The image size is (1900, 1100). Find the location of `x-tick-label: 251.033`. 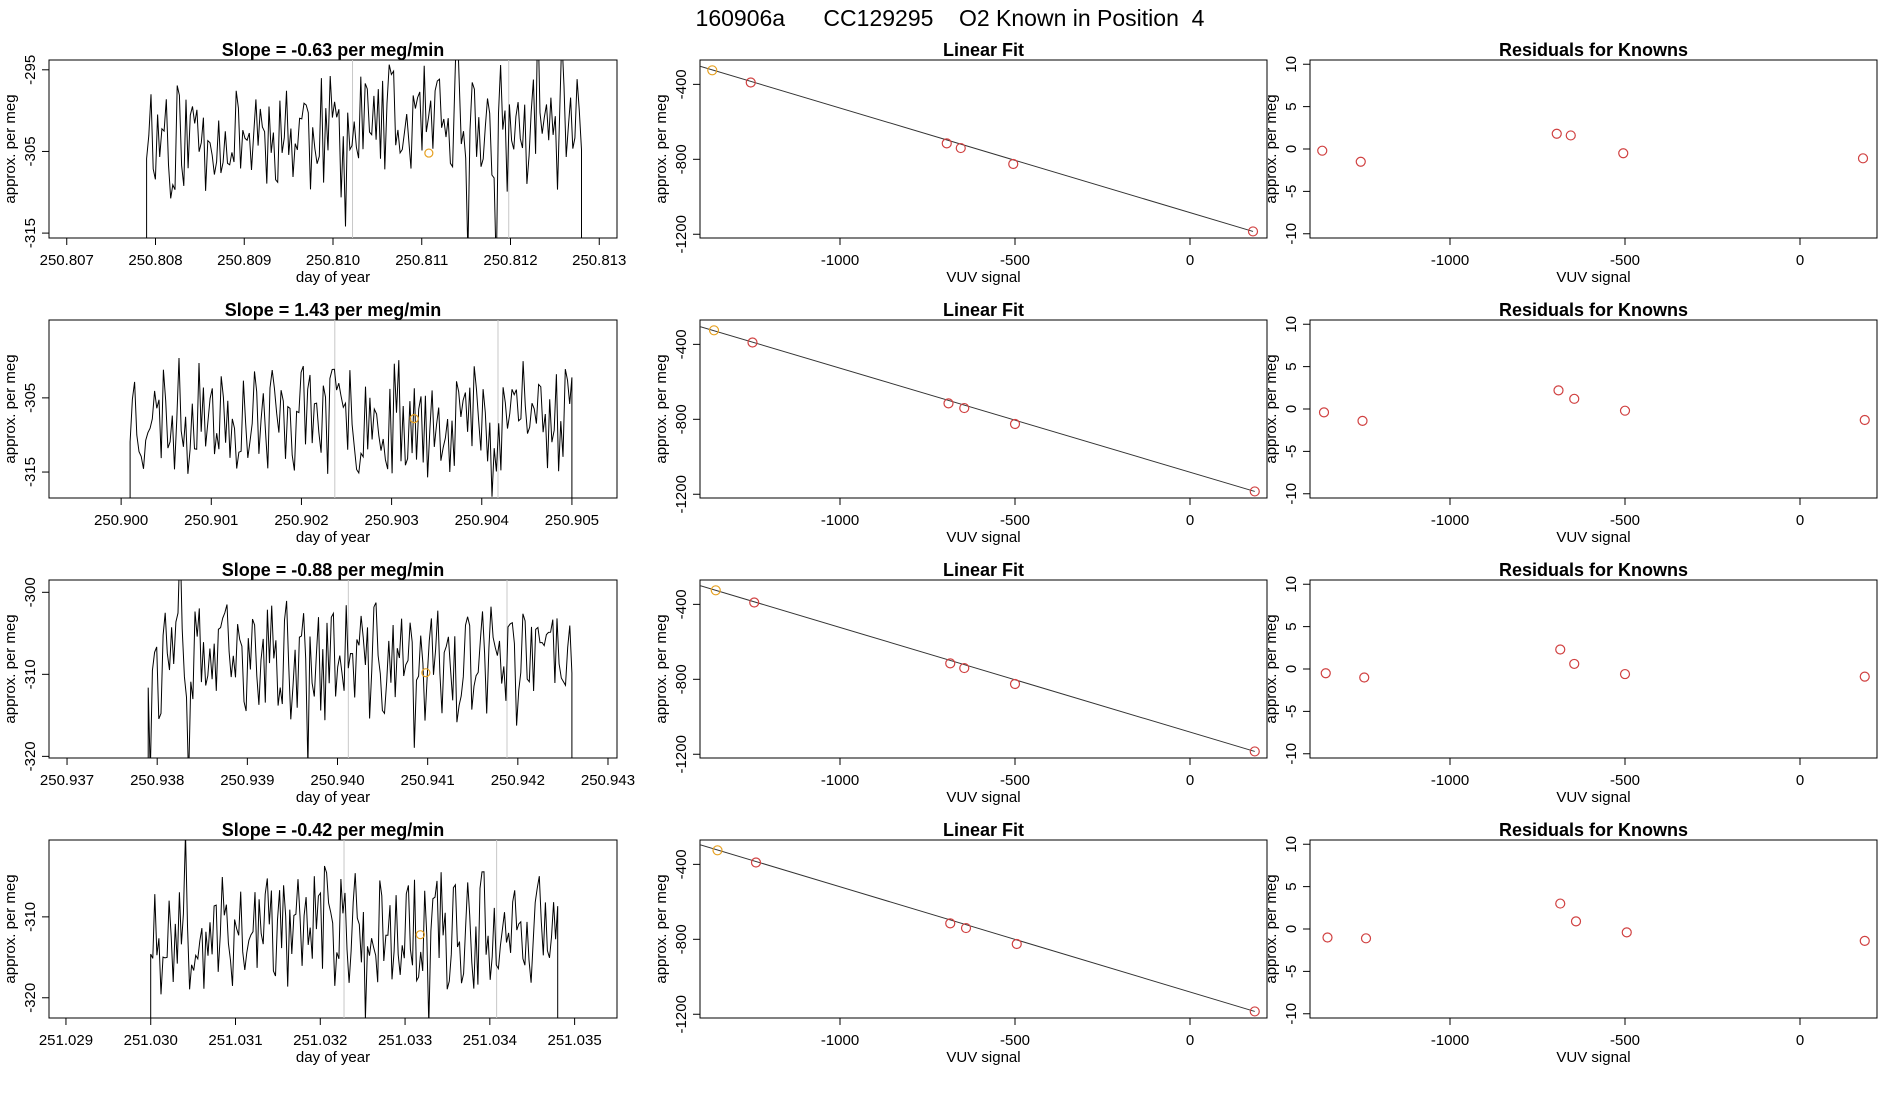

x-tick-label: 251.033 is located at coordinates (405, 1040).